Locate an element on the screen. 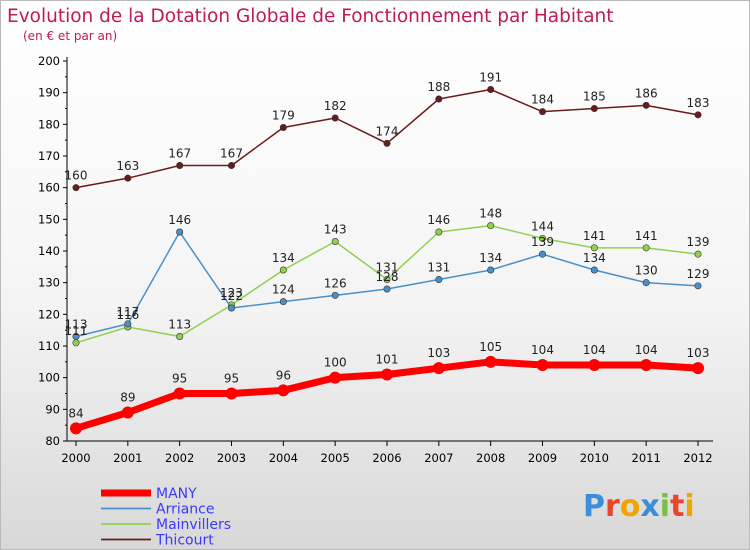  y-tick-label: 120 is located at coordinates (49, 314).